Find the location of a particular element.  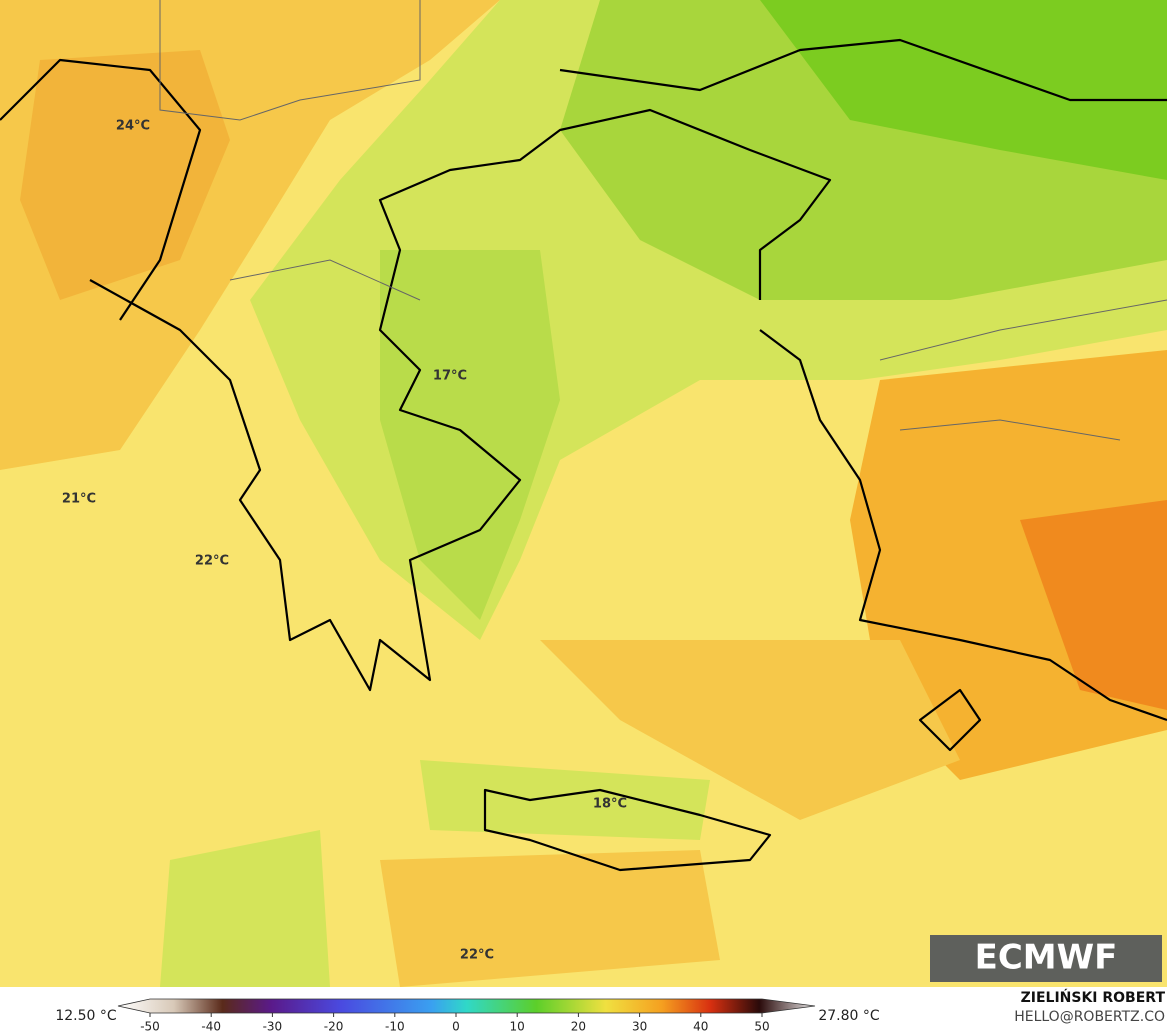

colorbar-tick-label: -10 is located at coordinates (395, 1027).